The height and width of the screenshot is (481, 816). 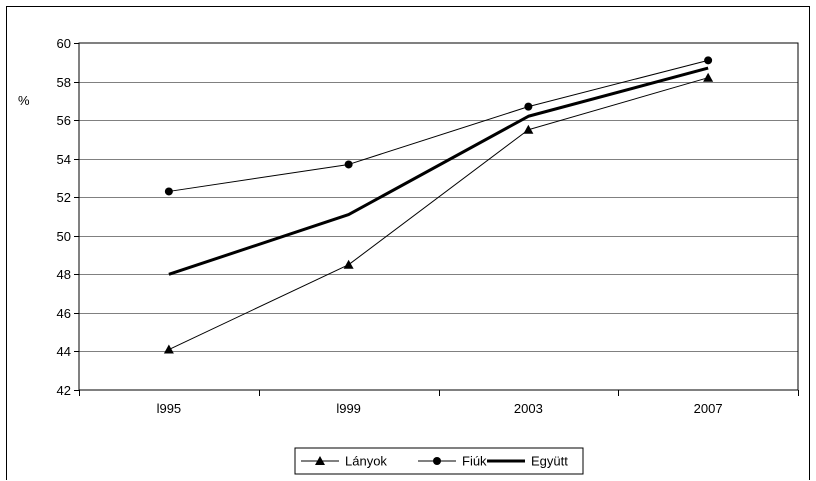 What do you see at coordinates (64, 274) in the screenshot?
I see `y-tick-label: 48` at bounding box center [64, 274].